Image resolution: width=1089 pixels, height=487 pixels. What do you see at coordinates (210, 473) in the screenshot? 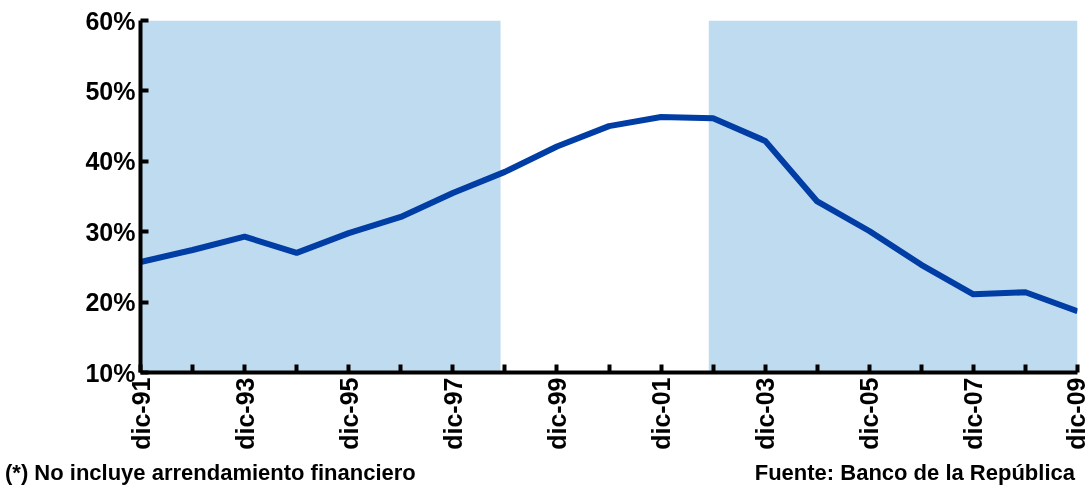
I see `text: (*) No incluye arrendamiento financiero` at bounding box center [210, 473].